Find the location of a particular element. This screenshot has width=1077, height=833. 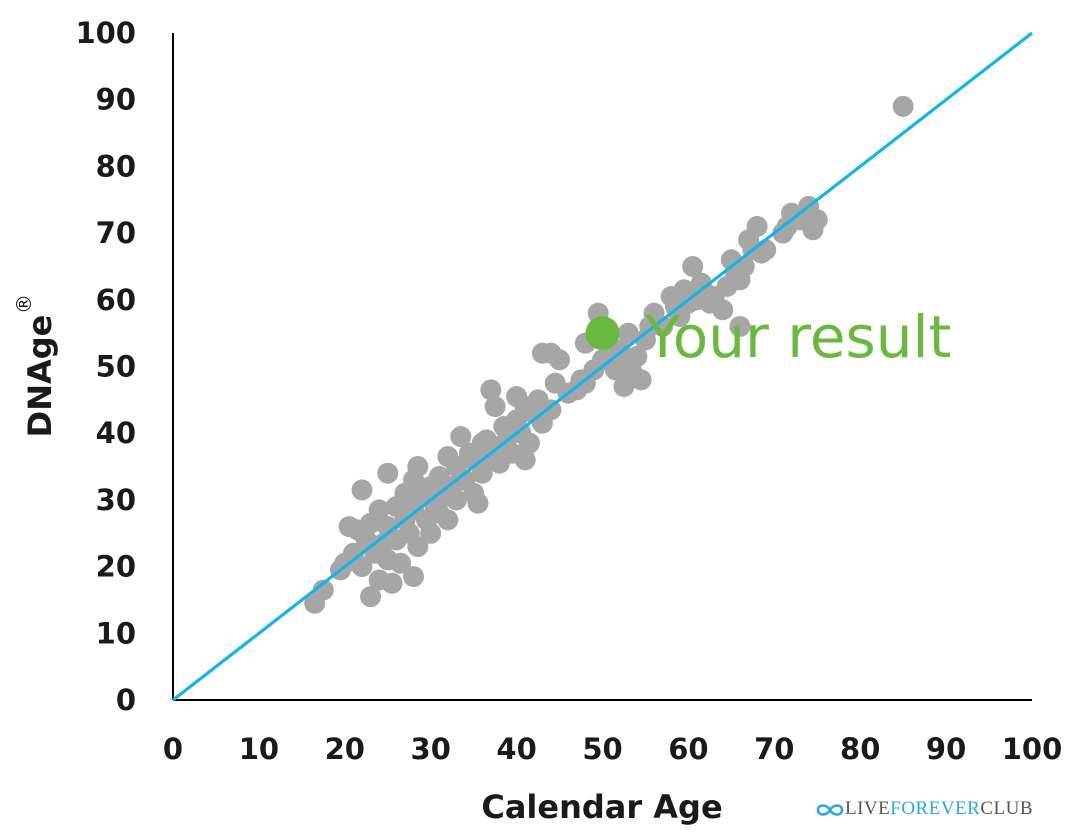

y-axis-title-mark: ® is located at coordinates (24, 304).